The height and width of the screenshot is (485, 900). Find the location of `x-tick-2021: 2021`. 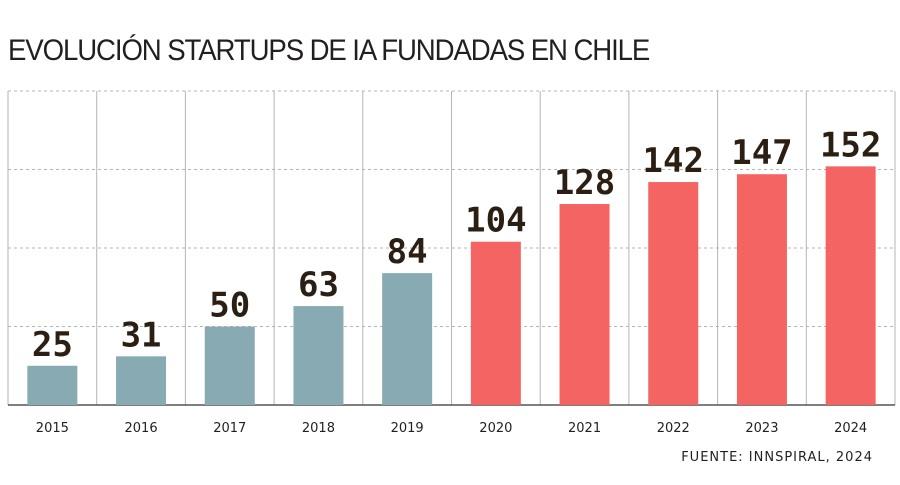

x-tick-2021: 2021 is located at coordinates (584, 428).